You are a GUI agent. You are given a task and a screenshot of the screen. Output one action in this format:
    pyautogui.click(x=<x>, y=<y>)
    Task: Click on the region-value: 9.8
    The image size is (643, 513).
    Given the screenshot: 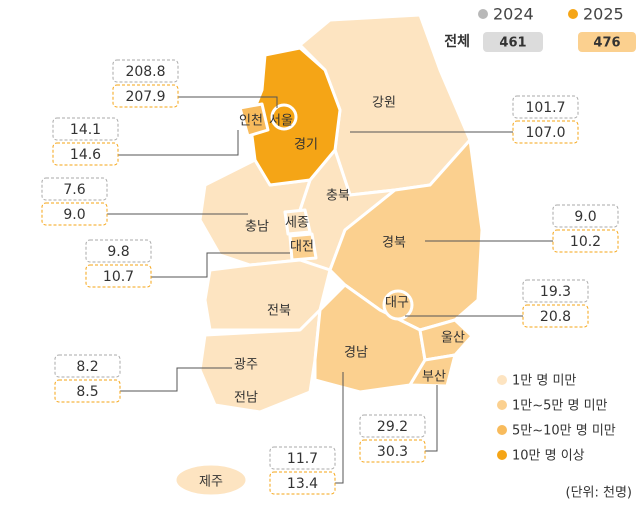 What is the action you would take?
    pyautogui.click(x=118, y=252)
    